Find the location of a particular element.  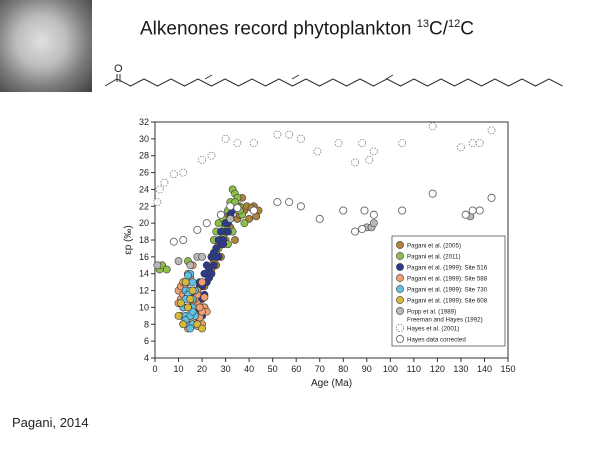

y-tick-label: 16 is located at coordinates (144, 257).